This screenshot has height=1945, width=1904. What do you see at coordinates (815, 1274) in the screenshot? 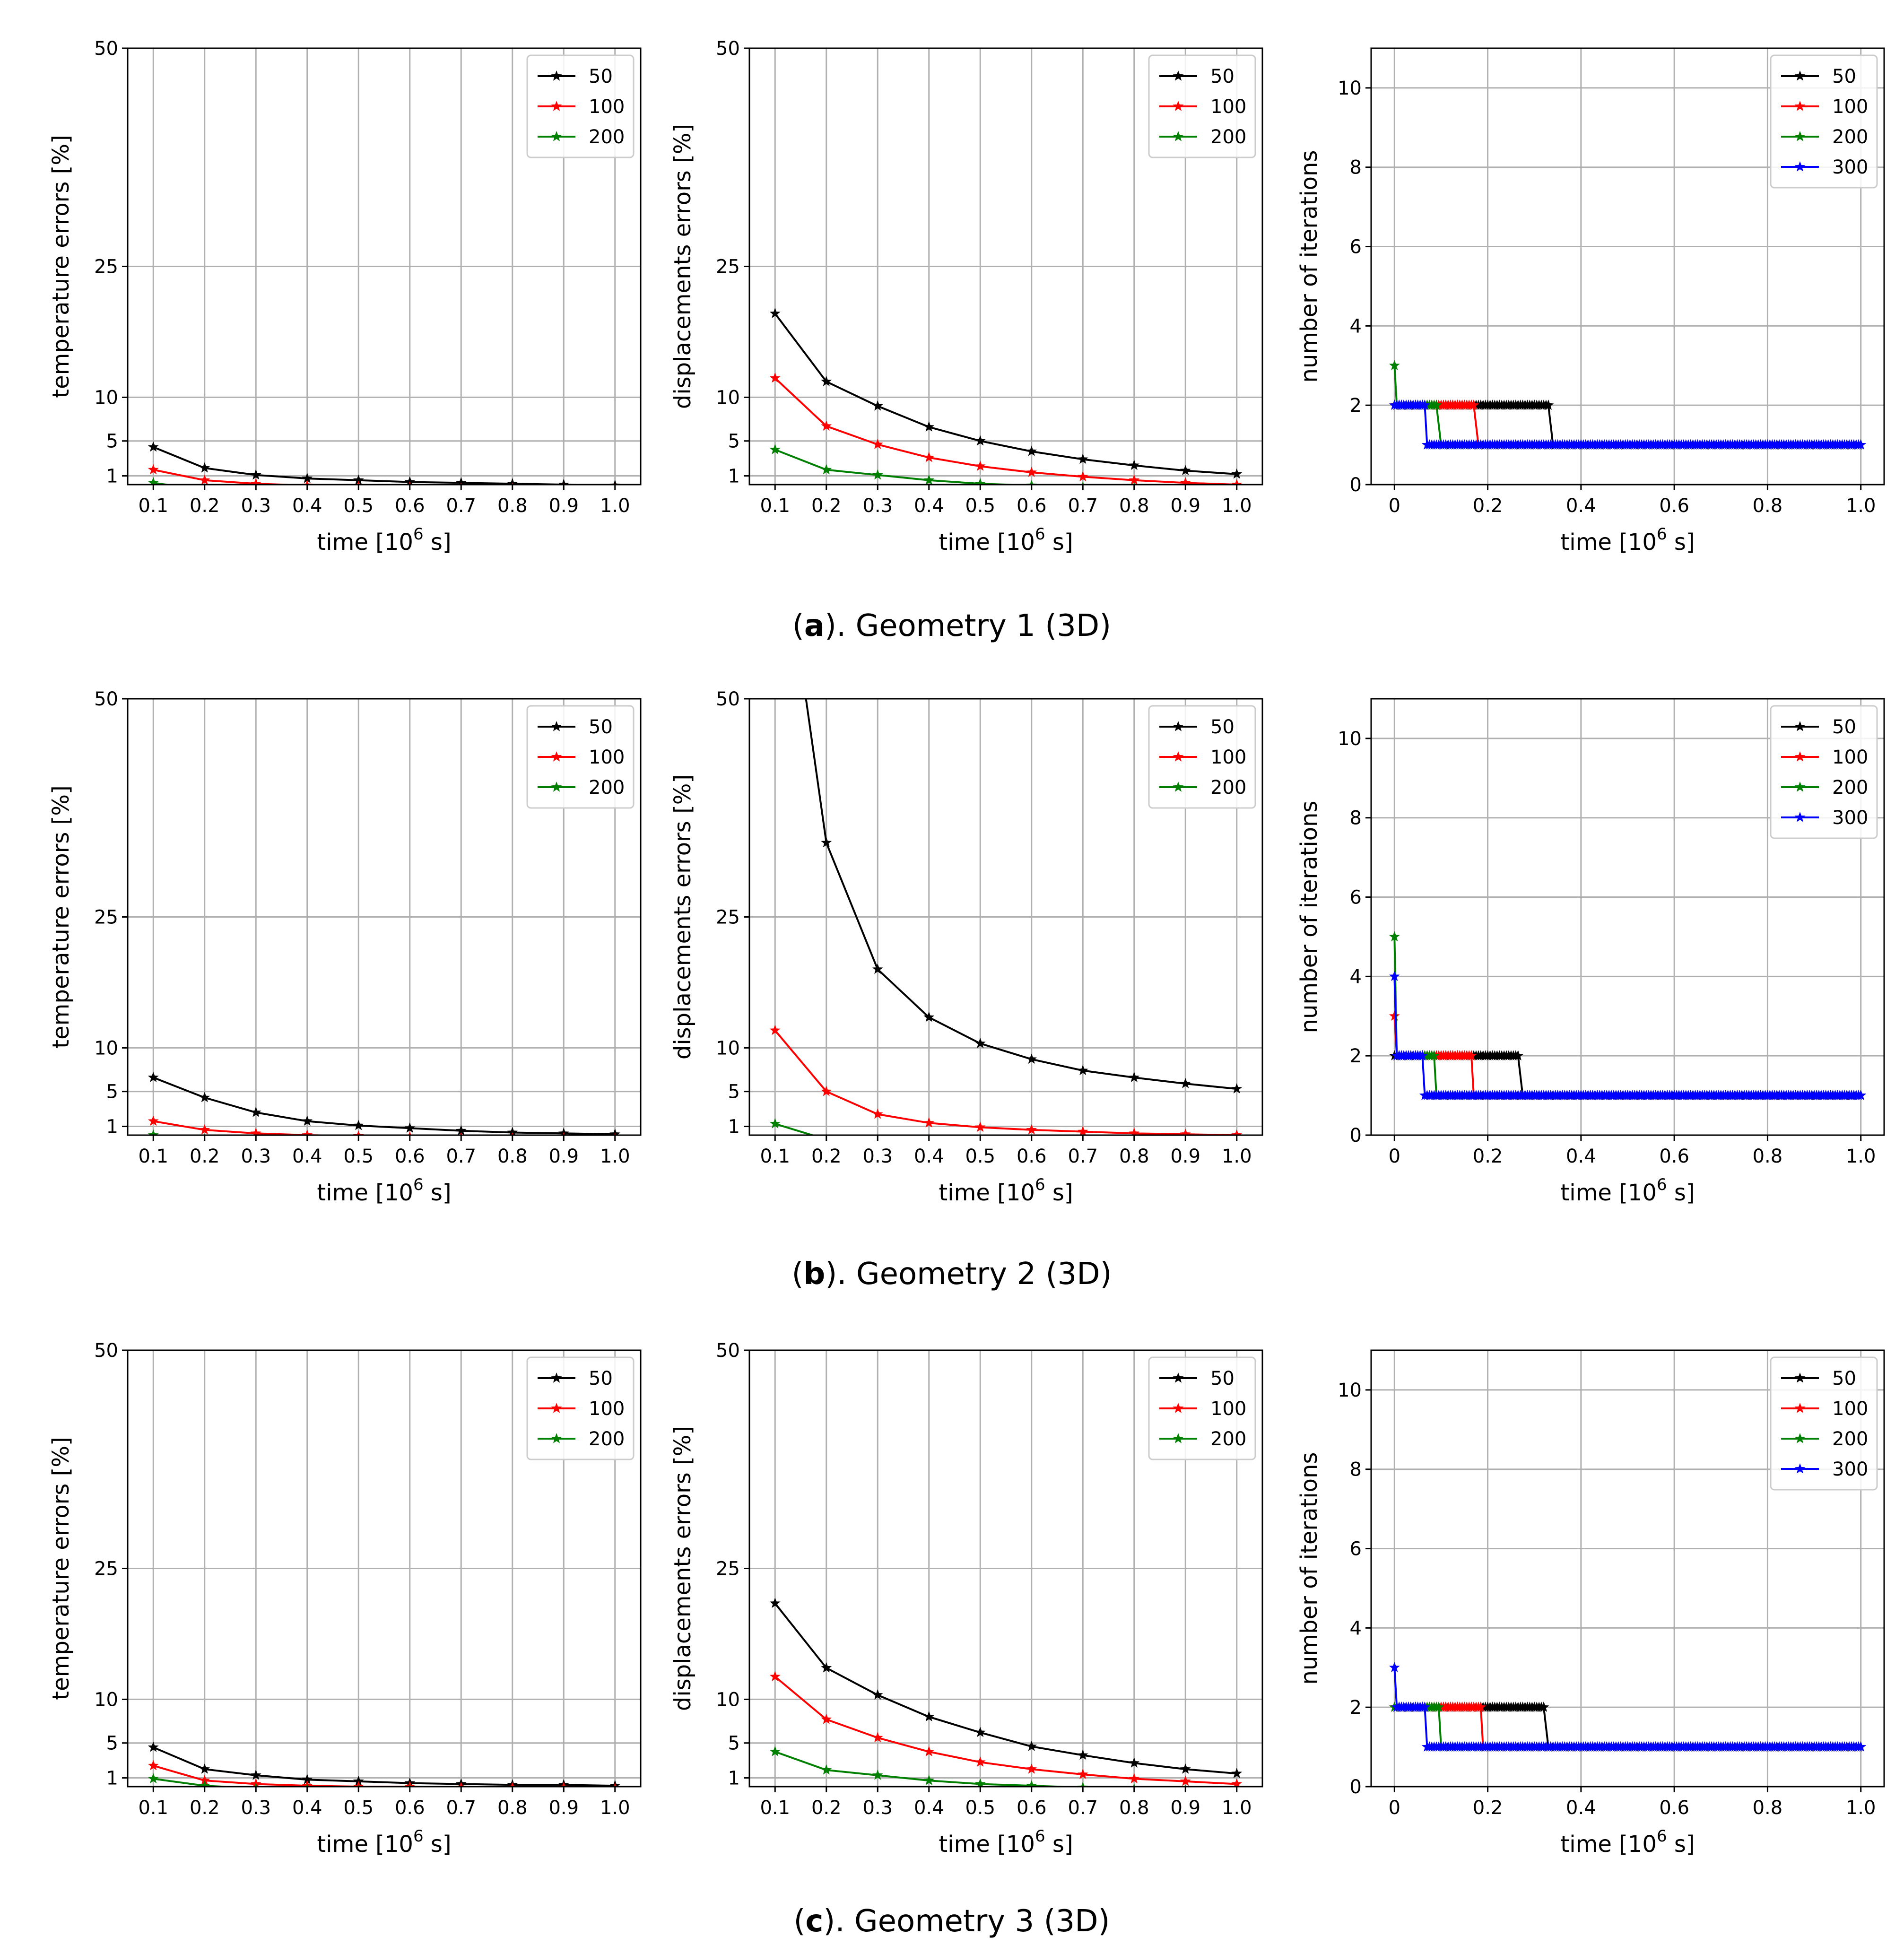
I see `caption-b-letter: b` at bounding box center [815, 1274].